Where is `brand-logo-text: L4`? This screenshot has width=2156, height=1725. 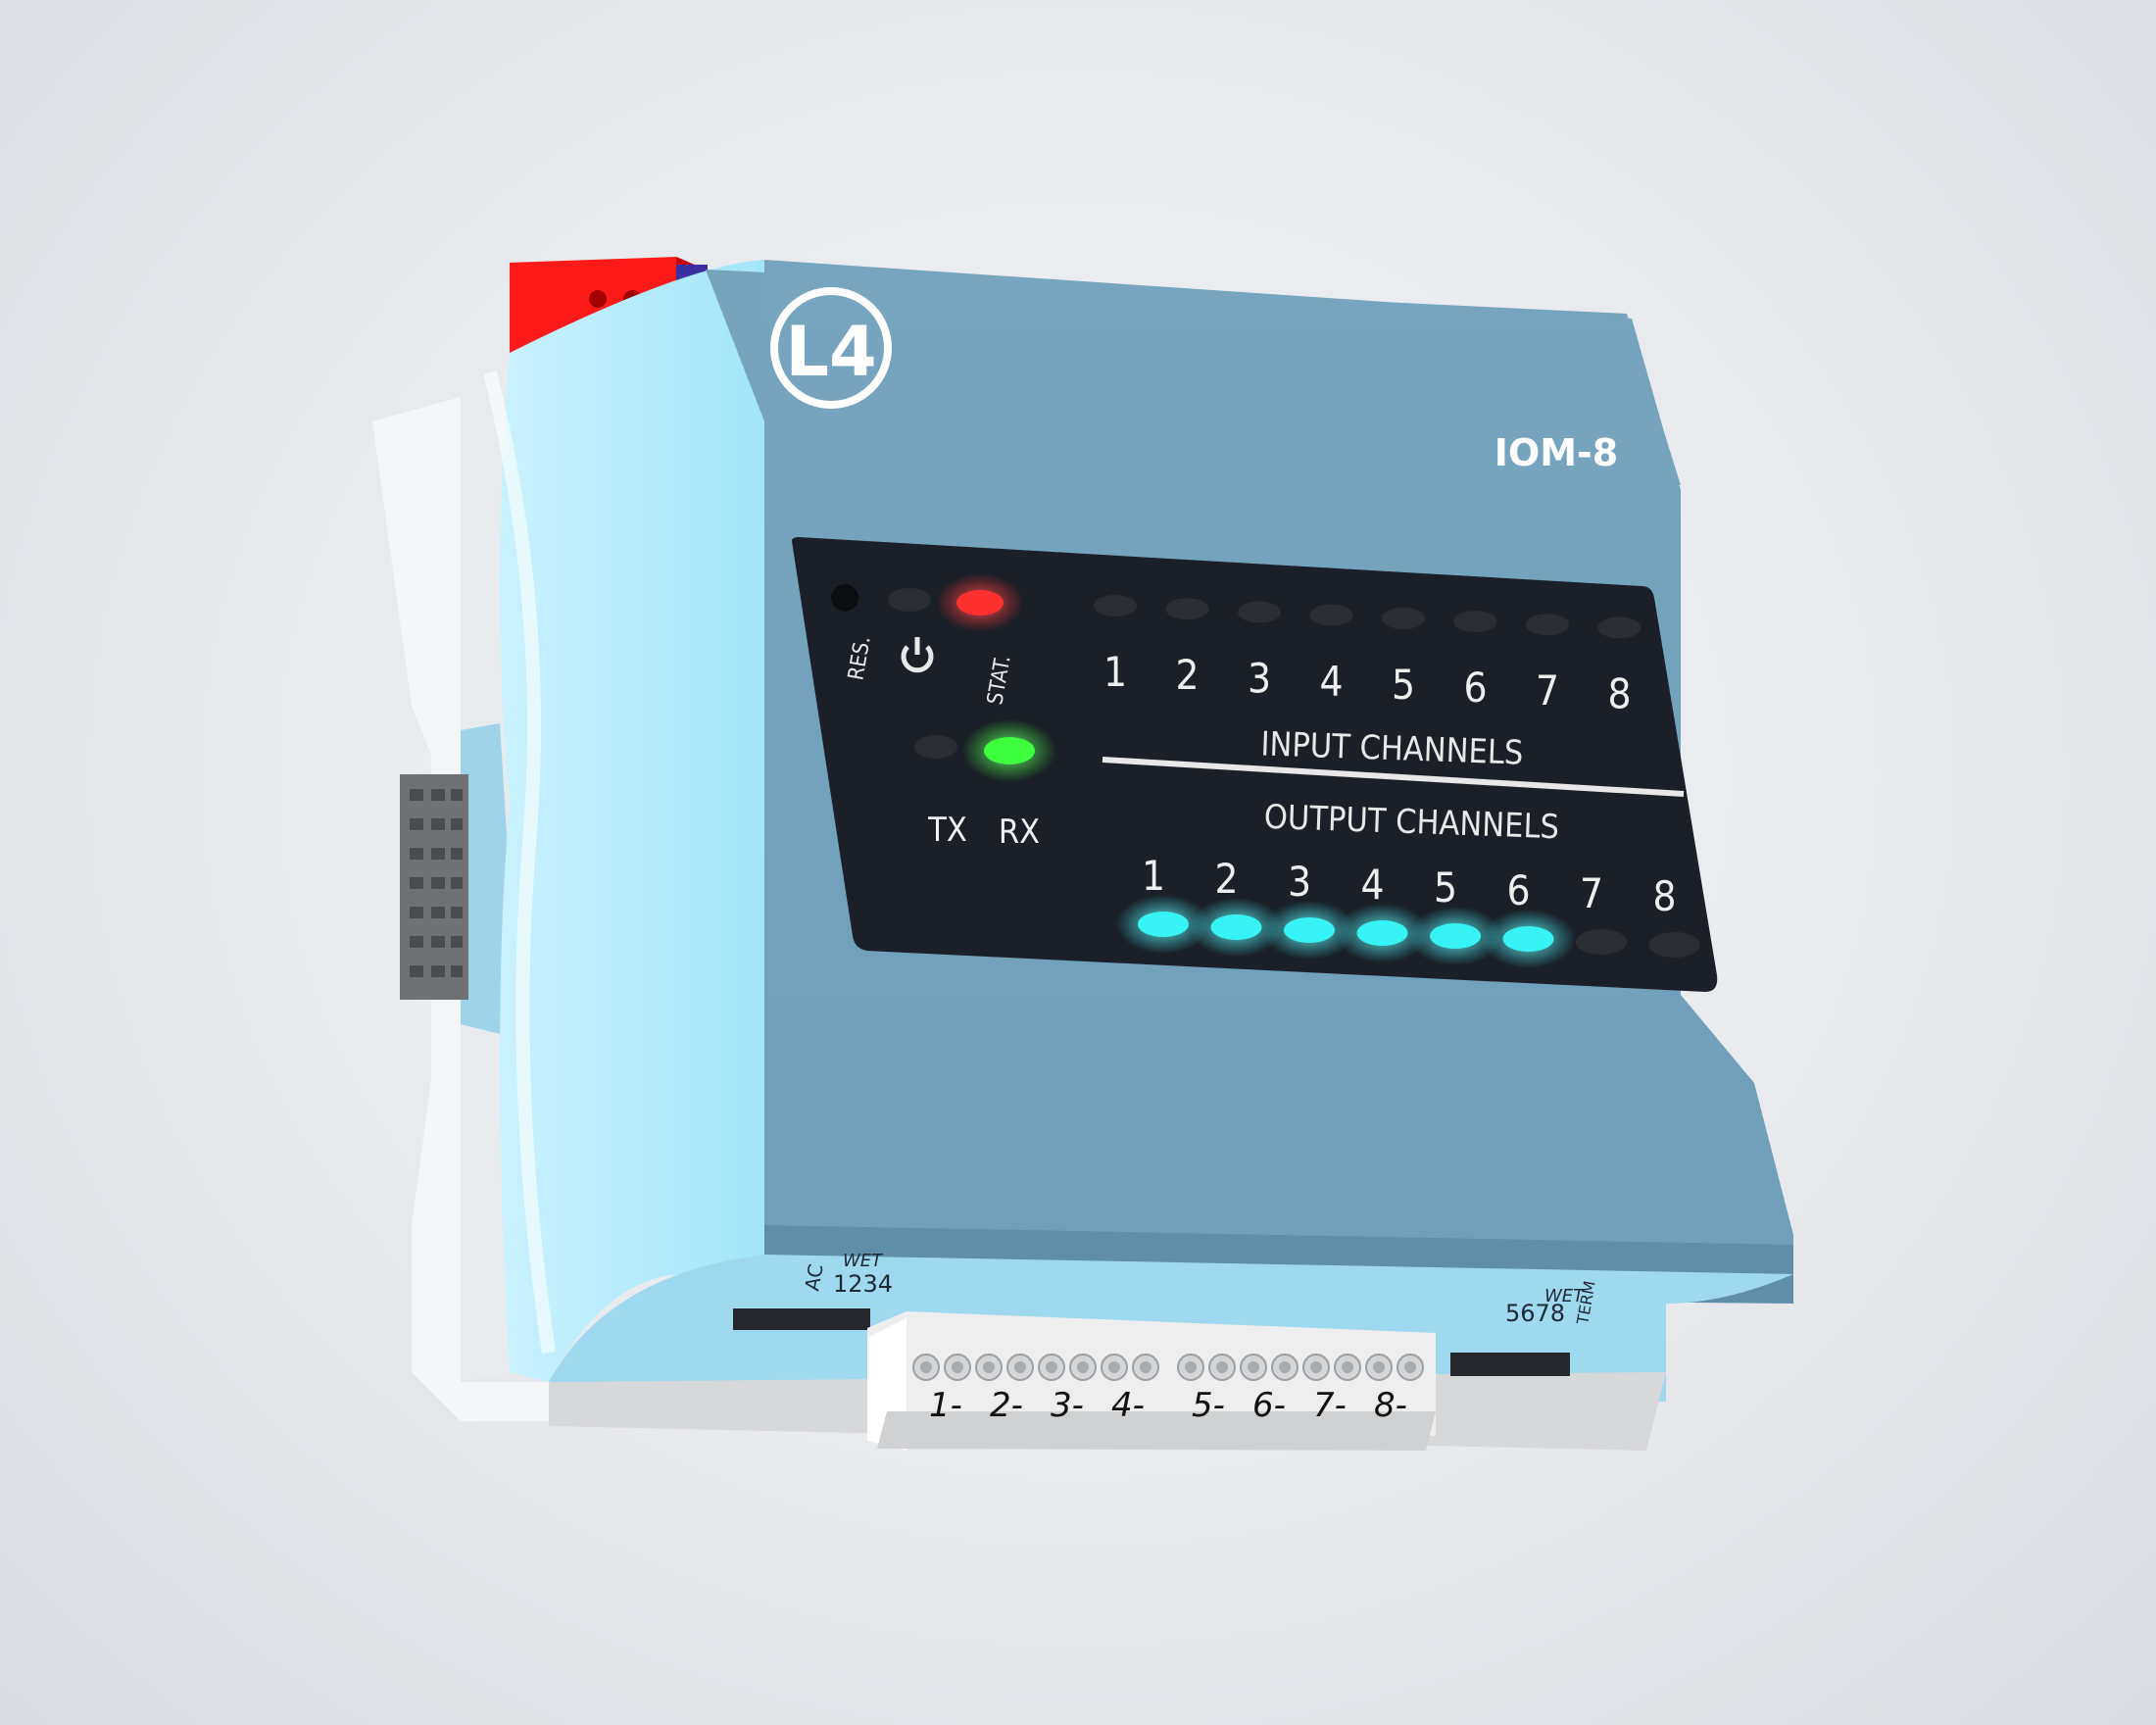
brand-logo-text: L4 is located at coordinates (830, 352).